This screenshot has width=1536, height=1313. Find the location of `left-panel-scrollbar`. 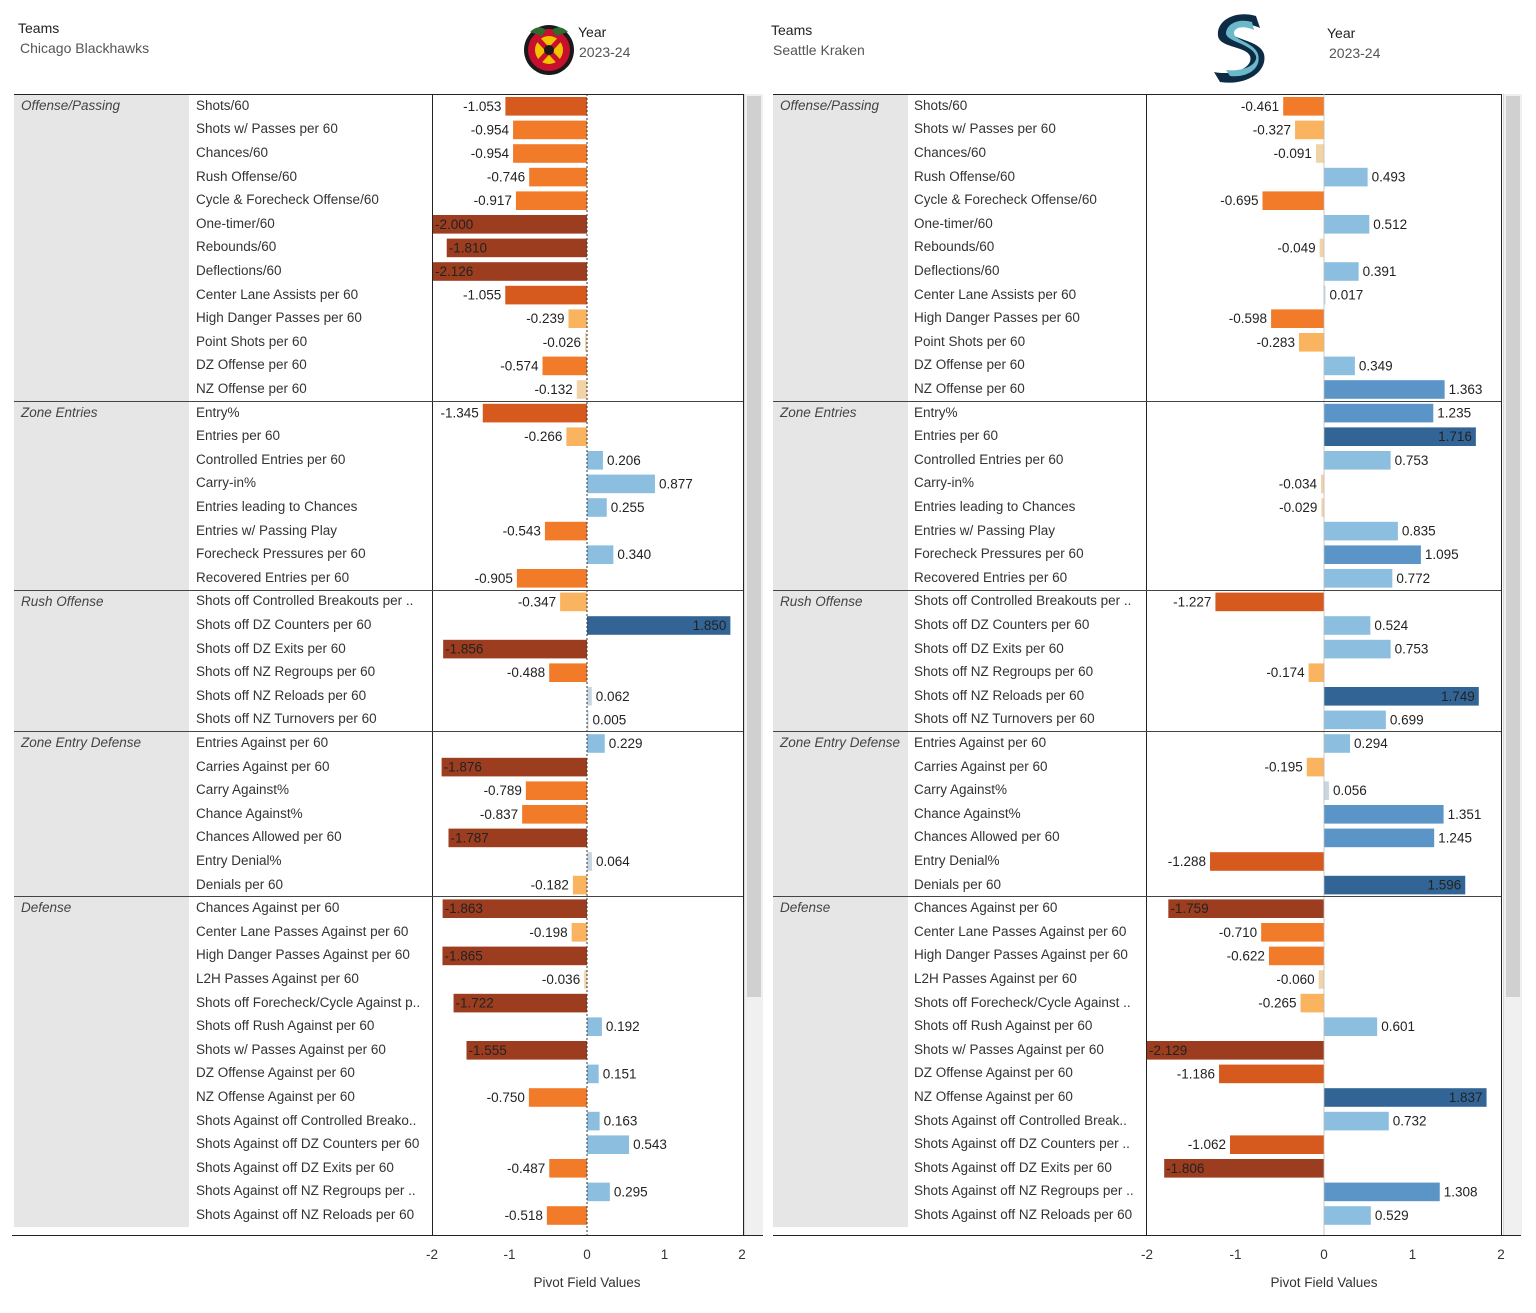

left-panel-scrollbar is located at coordinates (753, 664).